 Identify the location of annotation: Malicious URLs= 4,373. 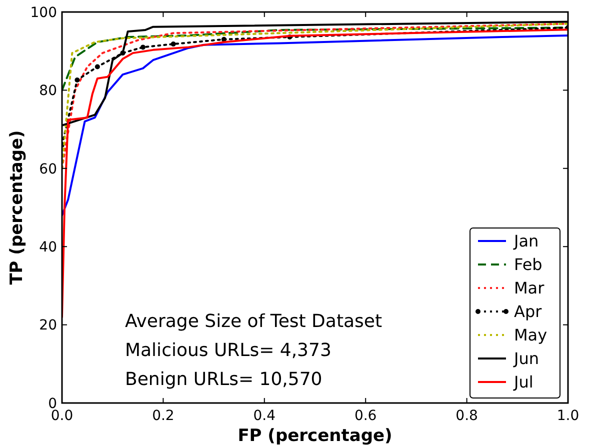
(228, 350).